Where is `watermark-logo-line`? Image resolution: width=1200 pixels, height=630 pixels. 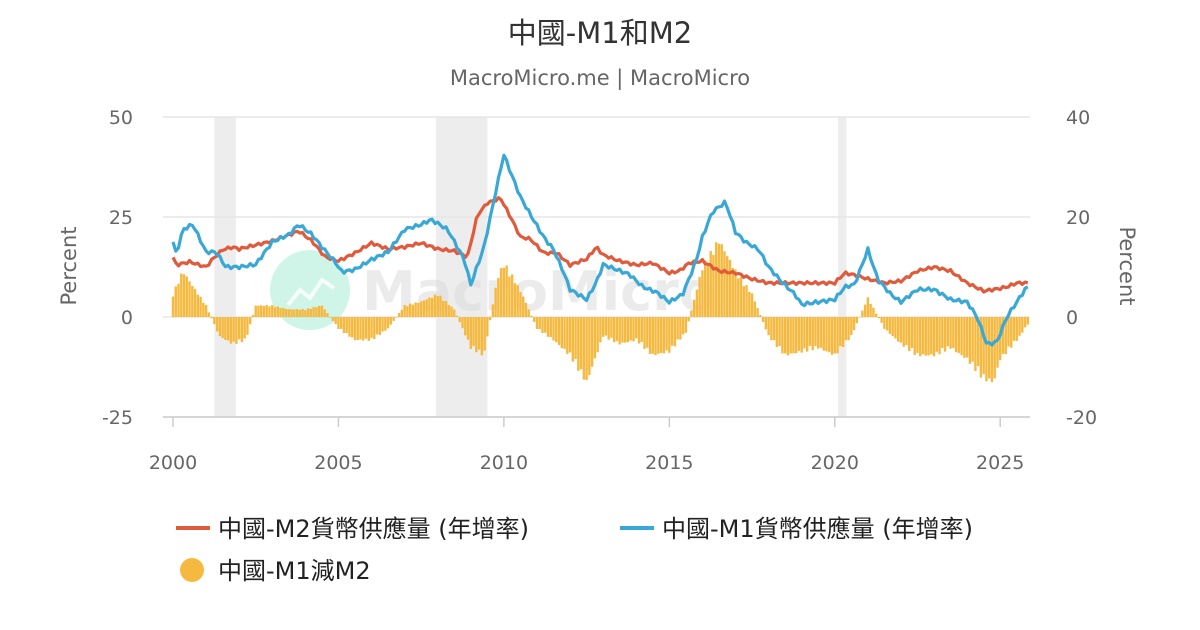 watermark-logo-line is located at coordinates (311, 292).